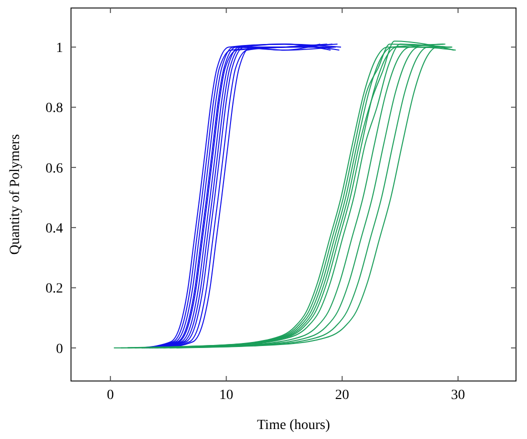 The height and width of the screenshot is (439, 527). Describe the element at coordinates (54, 289) in the screenshot. I see `y-tick-label: 0.2` at that location.